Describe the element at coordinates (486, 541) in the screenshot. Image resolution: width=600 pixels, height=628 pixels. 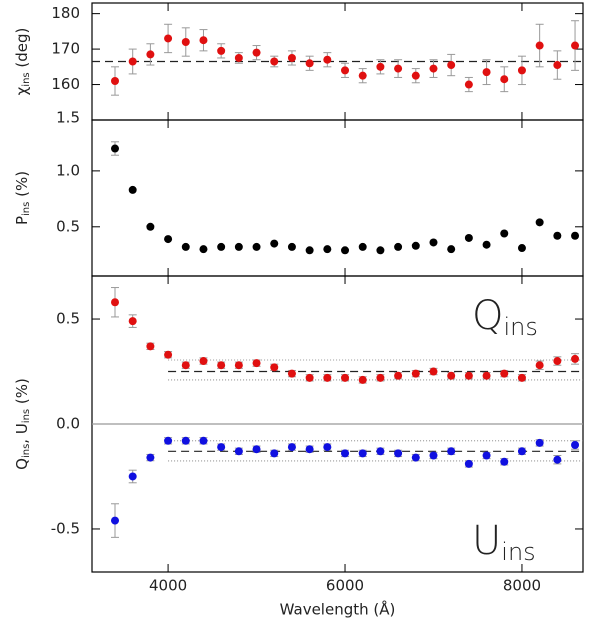
I see `annotation-text: U` at that location.